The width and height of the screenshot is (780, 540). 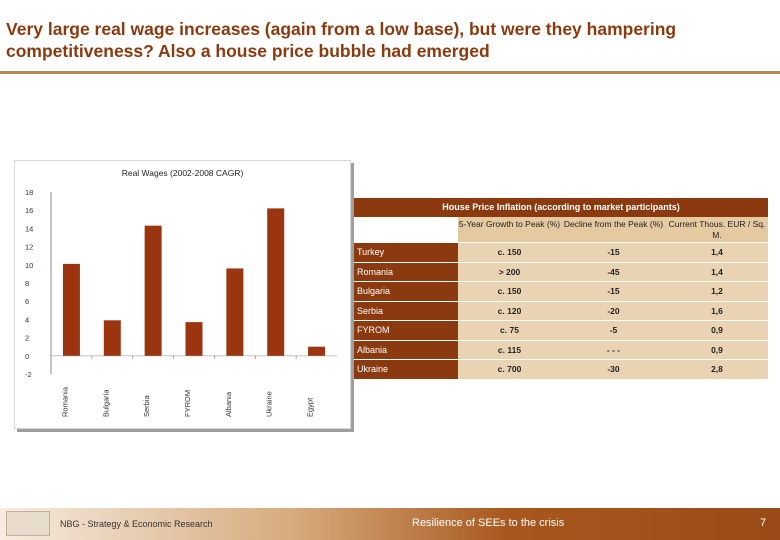 What do you see at coordinates (390, 72) in the screenshot?
I see `title-divider` at bounding box center [390, 72].